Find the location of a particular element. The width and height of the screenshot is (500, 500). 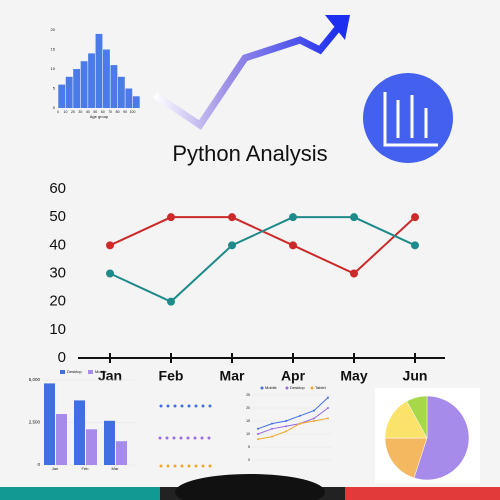

x-tick-label: 100 is located at coordinates (133, 112).